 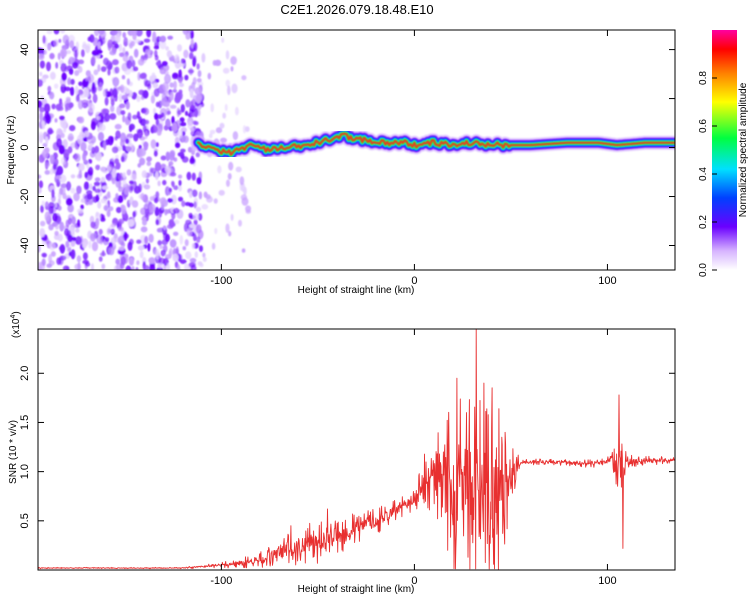 I want to click on snr-scale-exponent: 4, so click(x=13, y=317).